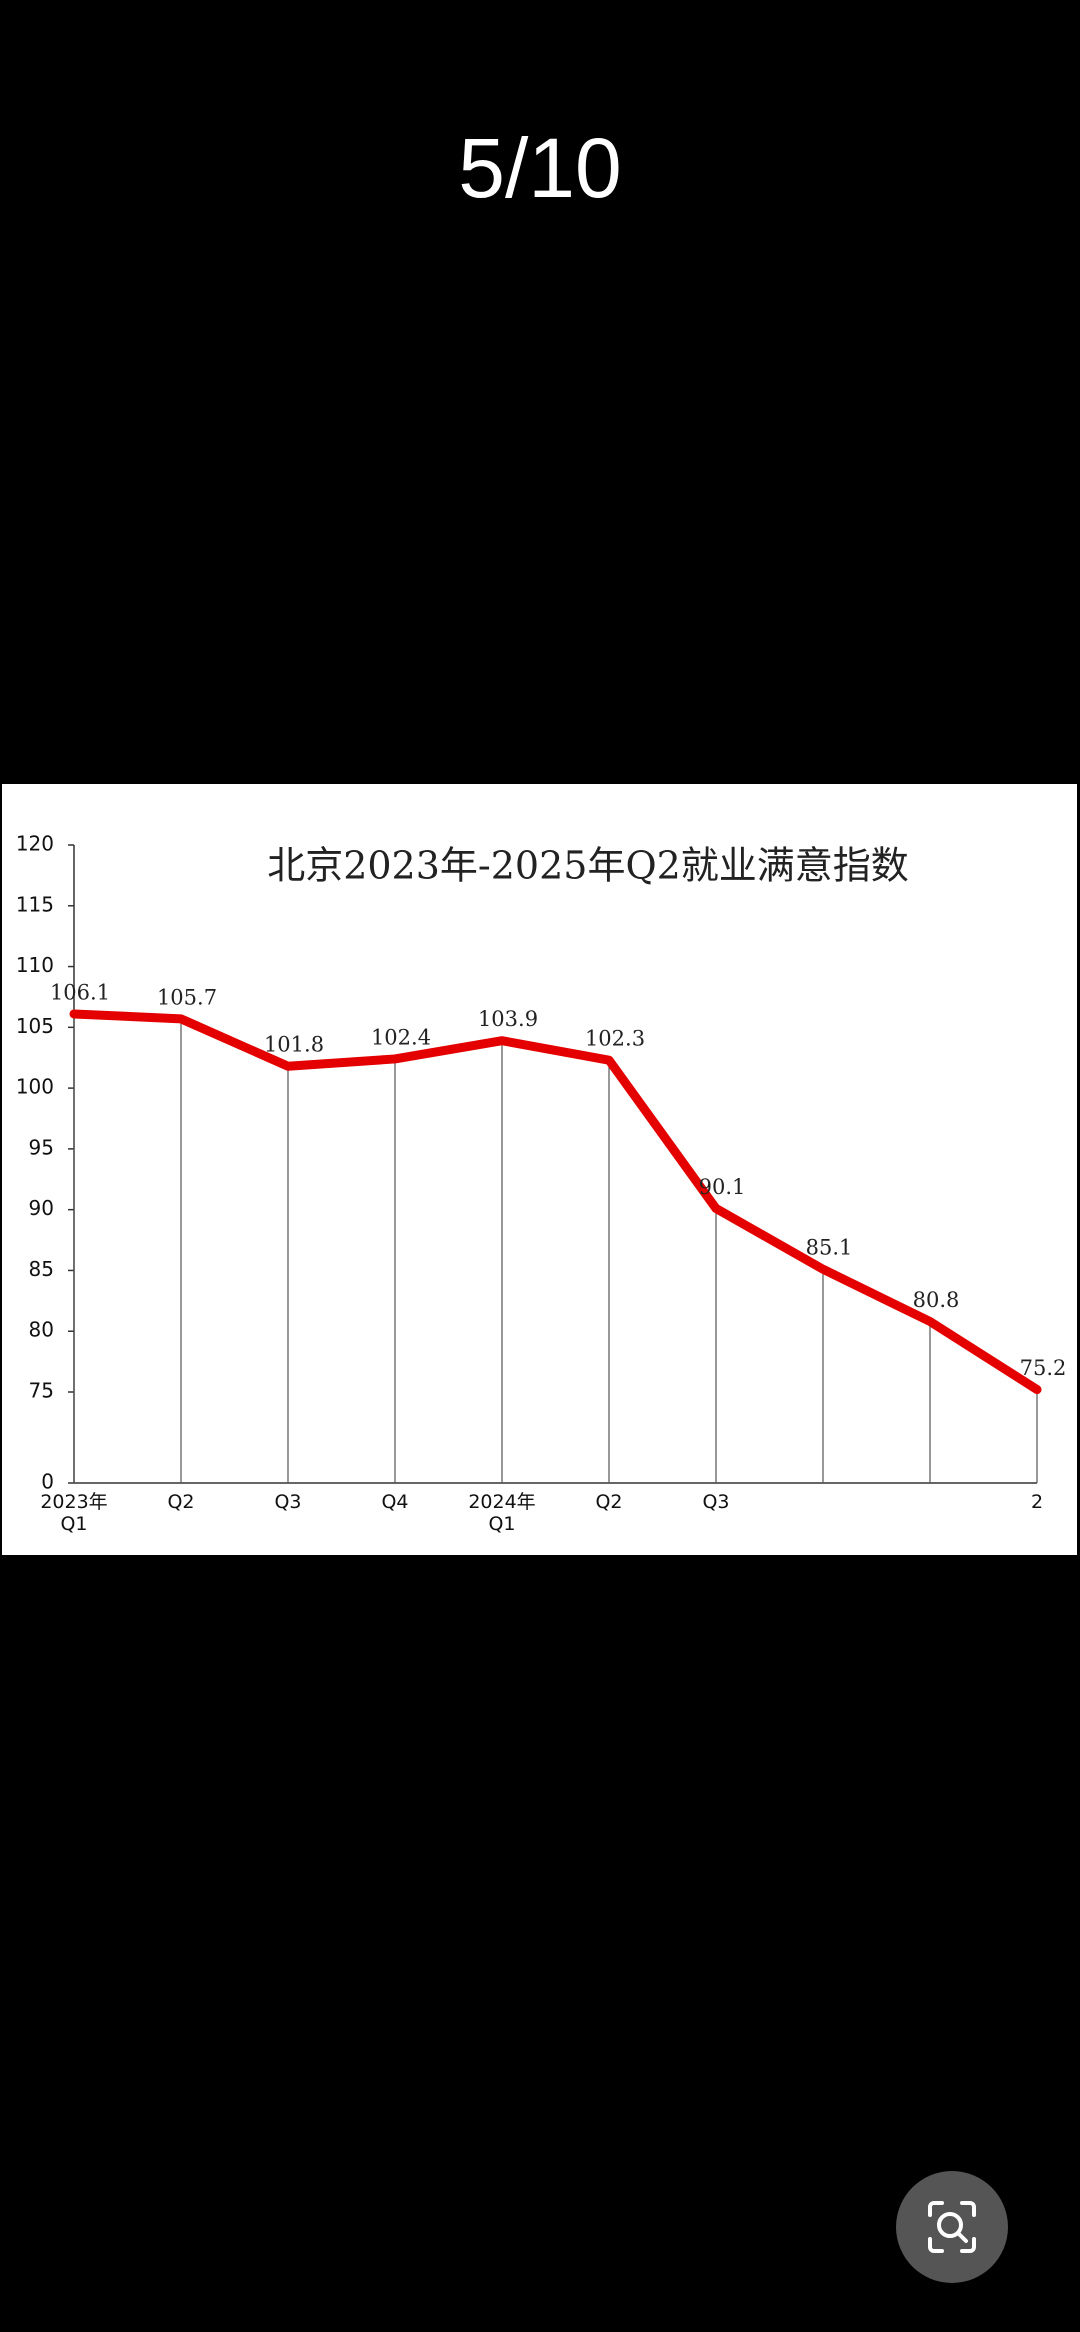  What do you see at coordinates (41, 1147) in the screenshot?
I see `y-tick-label: 95` at bounding box center [41, 1147].